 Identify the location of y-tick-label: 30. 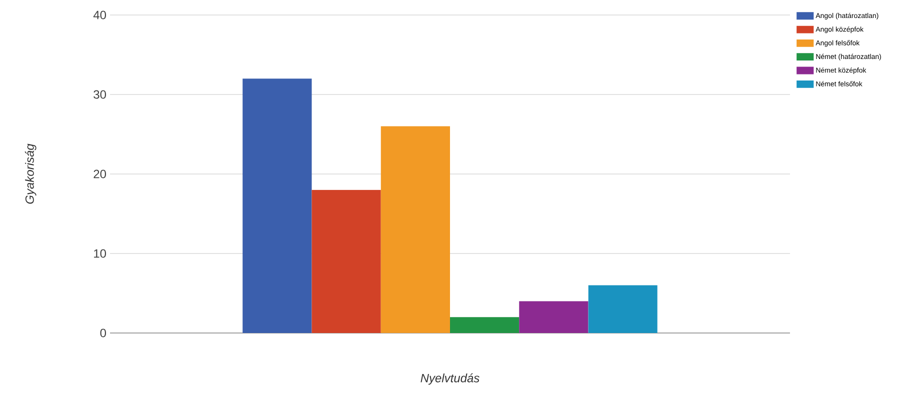
(100, 94).